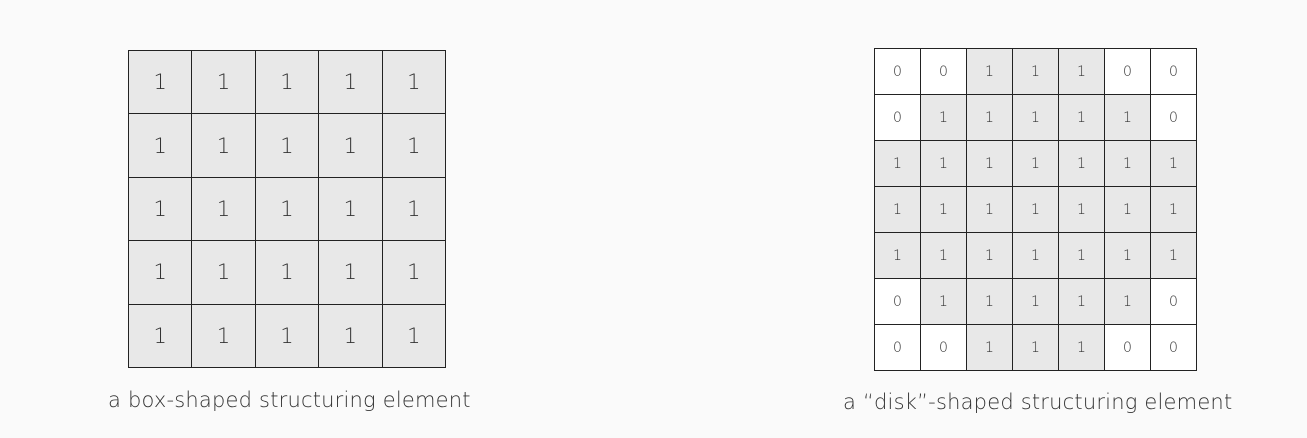  What do you see at coordinates (1038, 402) in the screenshot?
I see `disk-caption: a “disk”-shaped structuring element` at bounding box center [1038, 402].